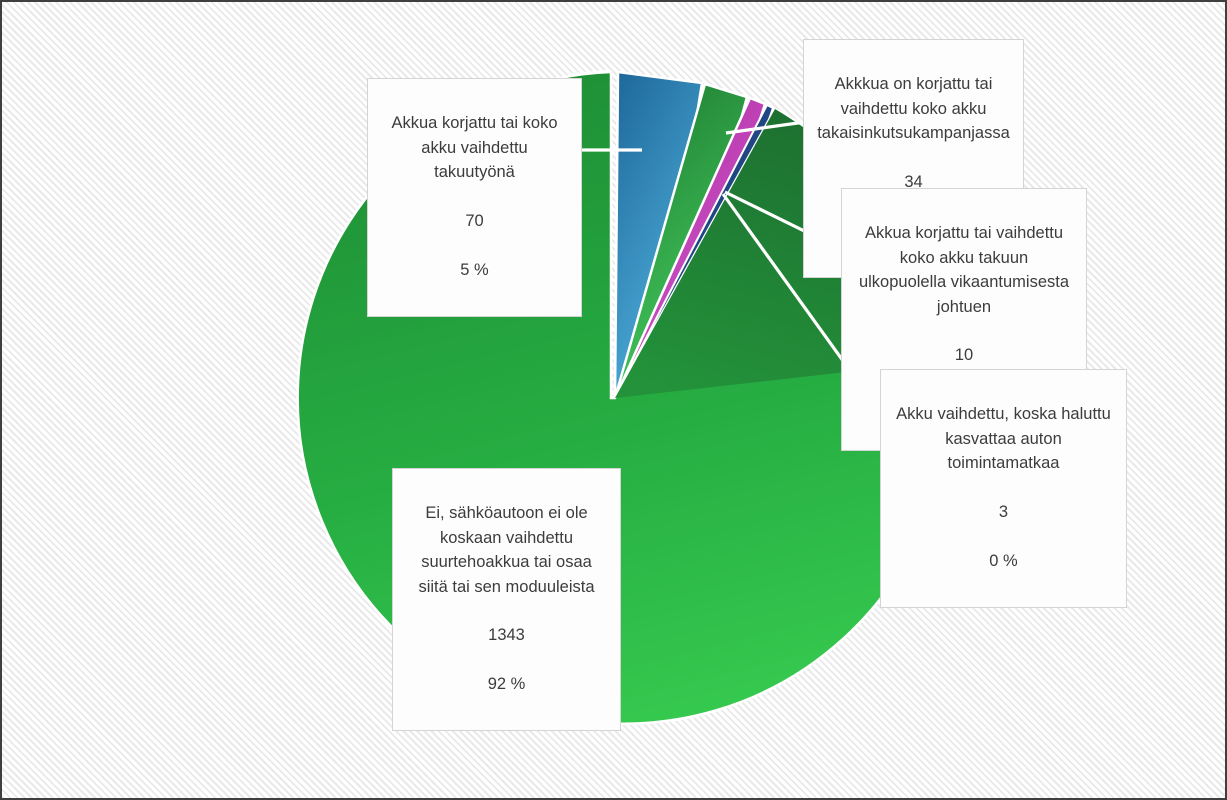 Image resolution: width=1227 pixels, height=800 pixels. Describe the element at coordinates (474, 269) in the screenshot. I see `data-label-percent: 5 %` at that location.